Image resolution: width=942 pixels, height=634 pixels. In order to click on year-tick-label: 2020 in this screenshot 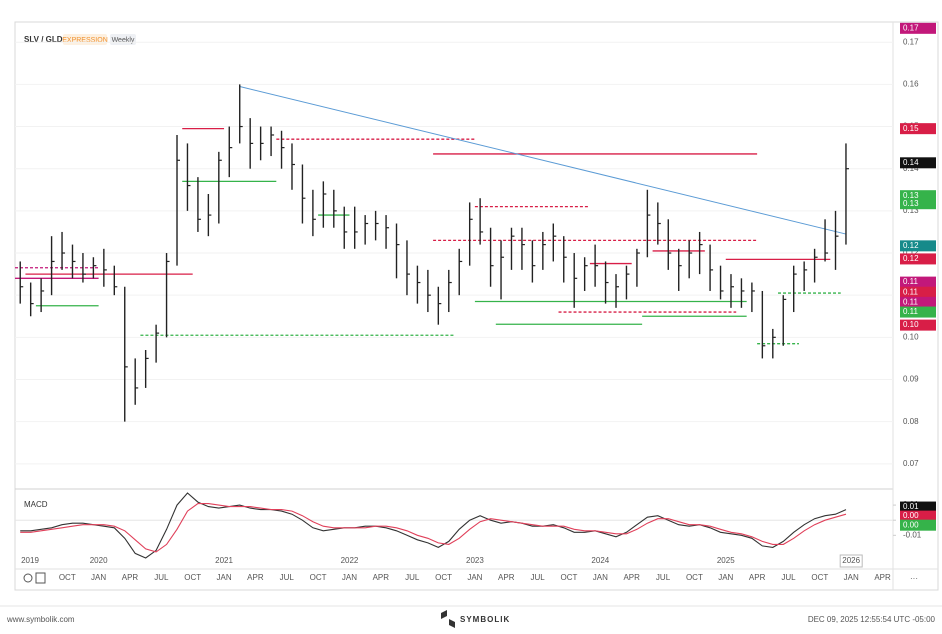, I will do `click(99, 560)`.